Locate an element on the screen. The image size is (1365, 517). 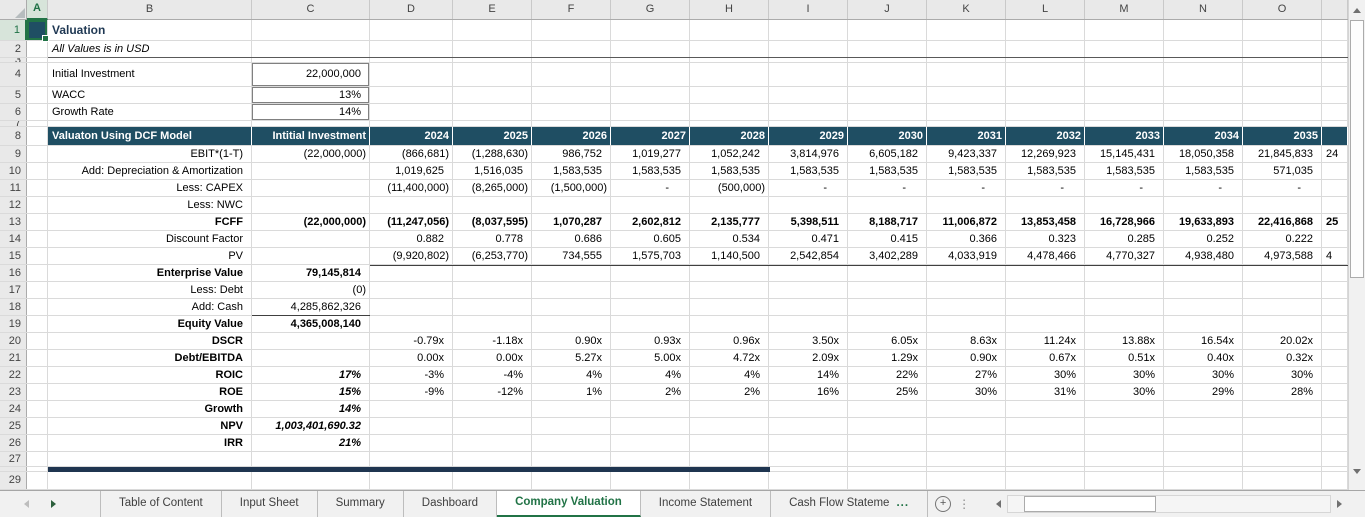
cell-E26 is located at coordinates (492, 443).